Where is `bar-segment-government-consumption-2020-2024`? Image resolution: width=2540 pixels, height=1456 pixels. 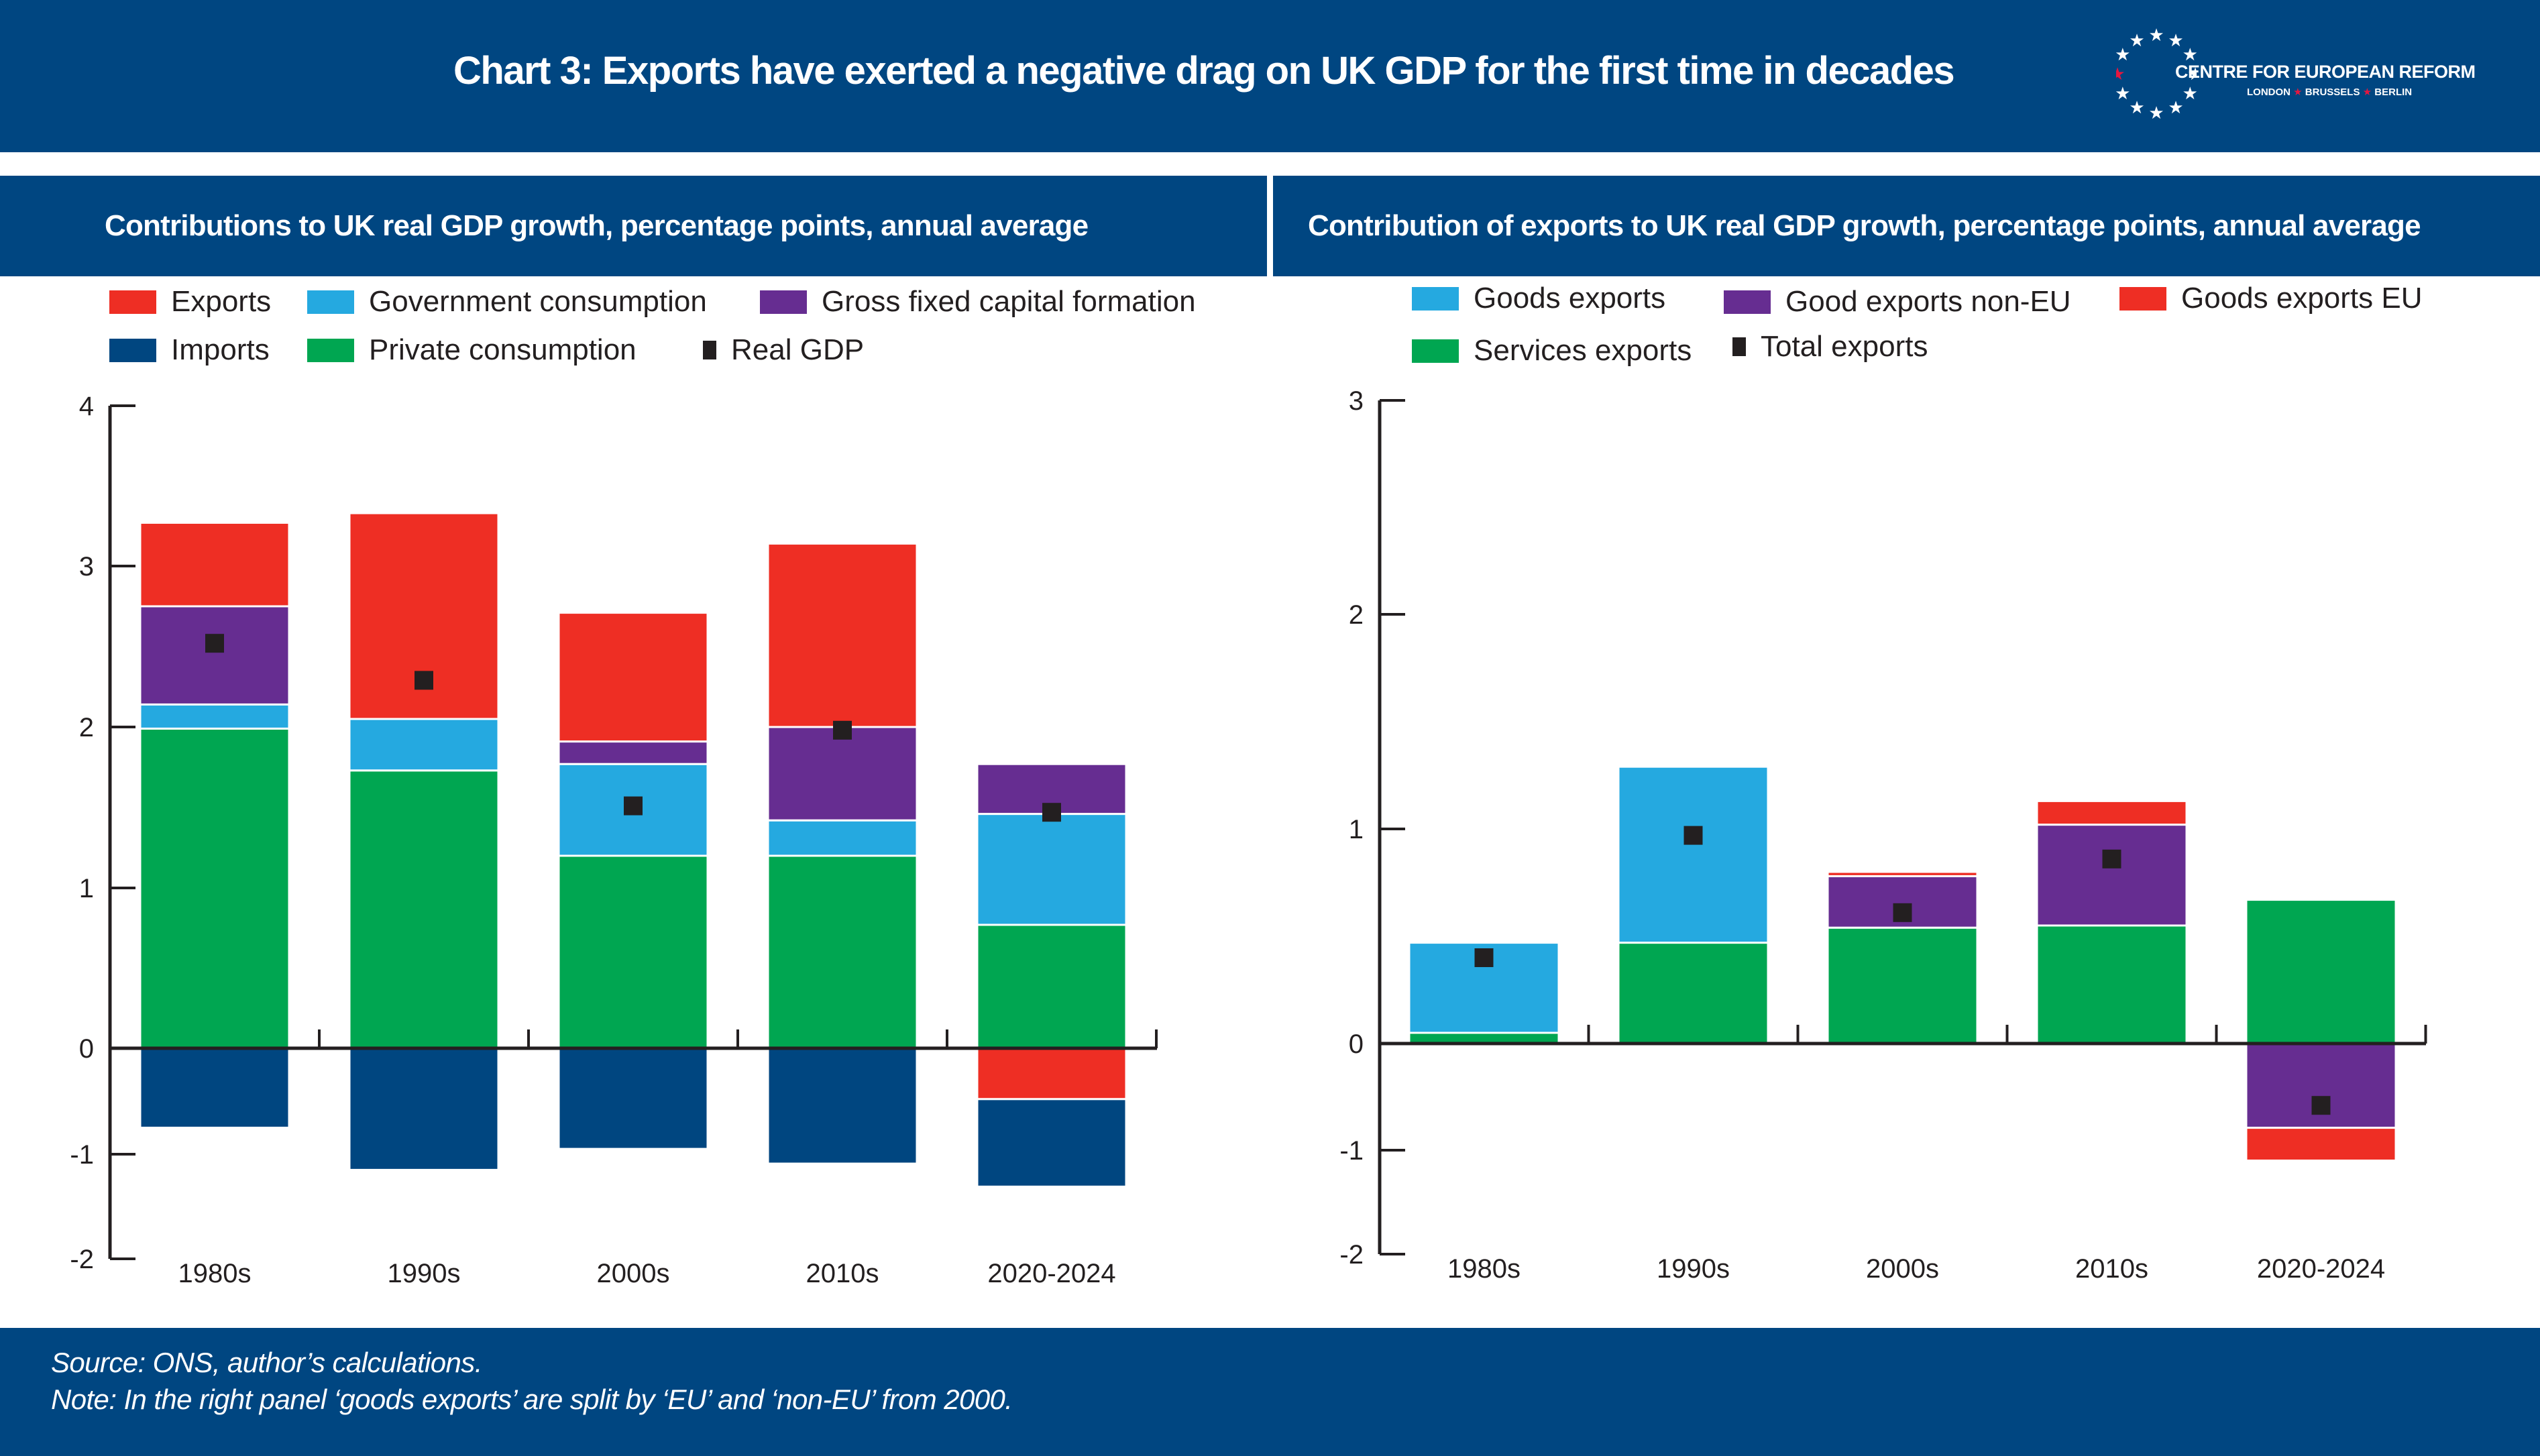
bar-segment-government-consumption-2020-2024 is located at coordinates (1051, 869).